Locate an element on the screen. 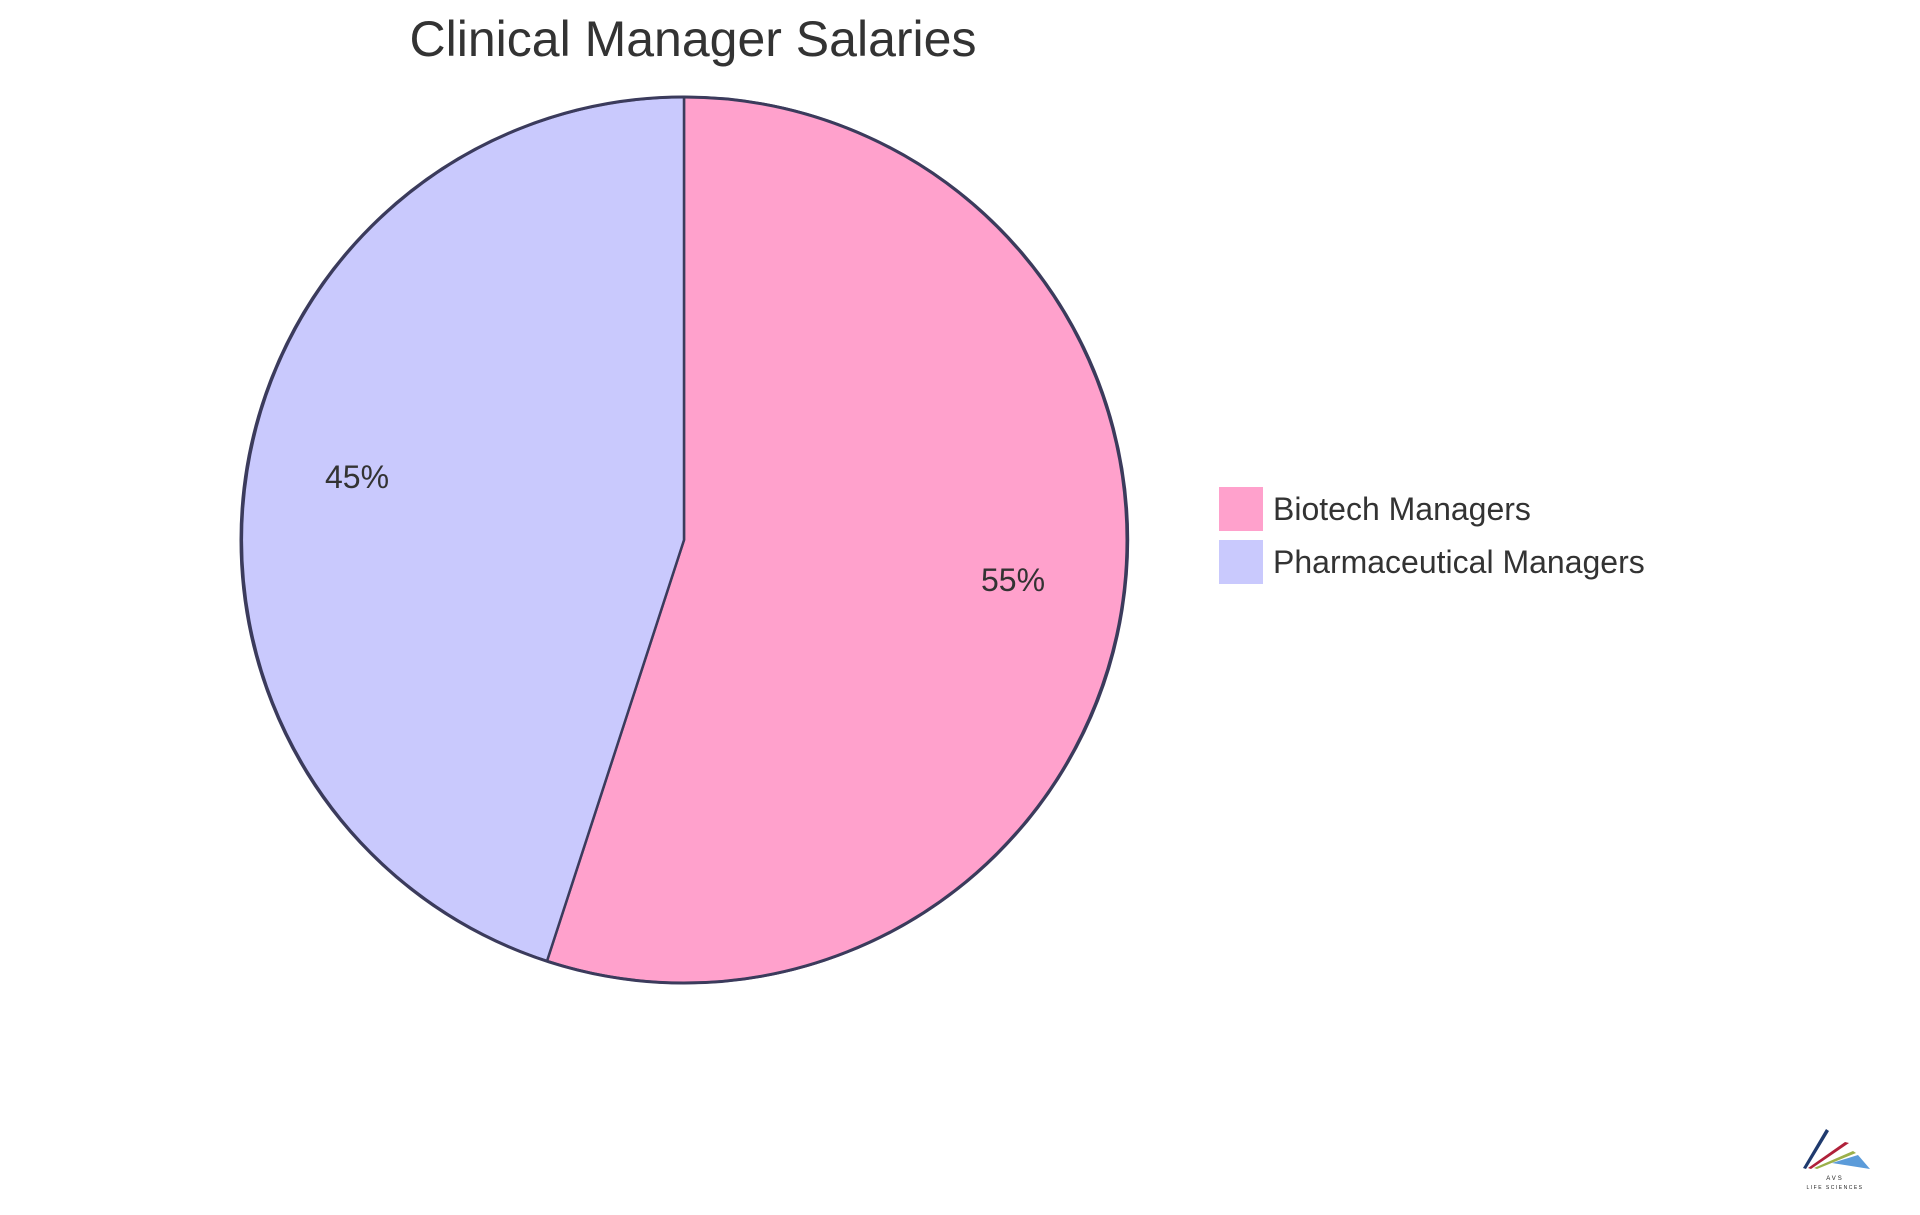  legend-label: Biotech Managers is located at coordinates (1402, 508).